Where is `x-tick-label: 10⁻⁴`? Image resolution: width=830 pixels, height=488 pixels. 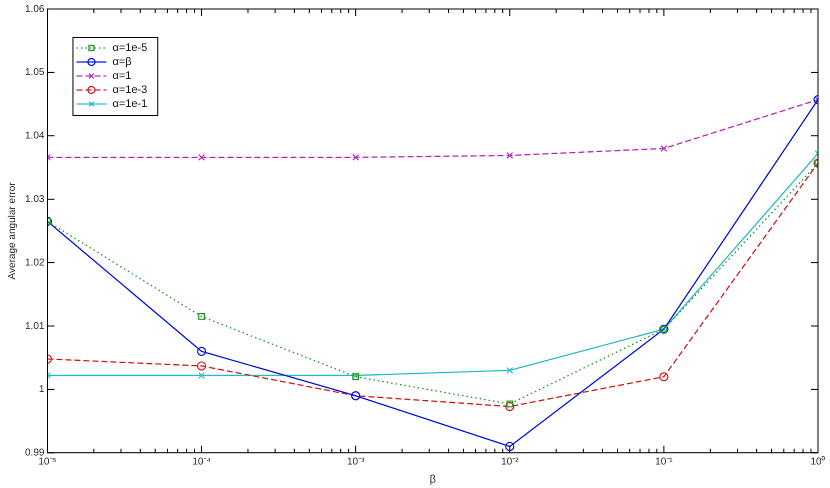 x-tick-label: 10⁻⁴ is located at coordinates (201, 462).